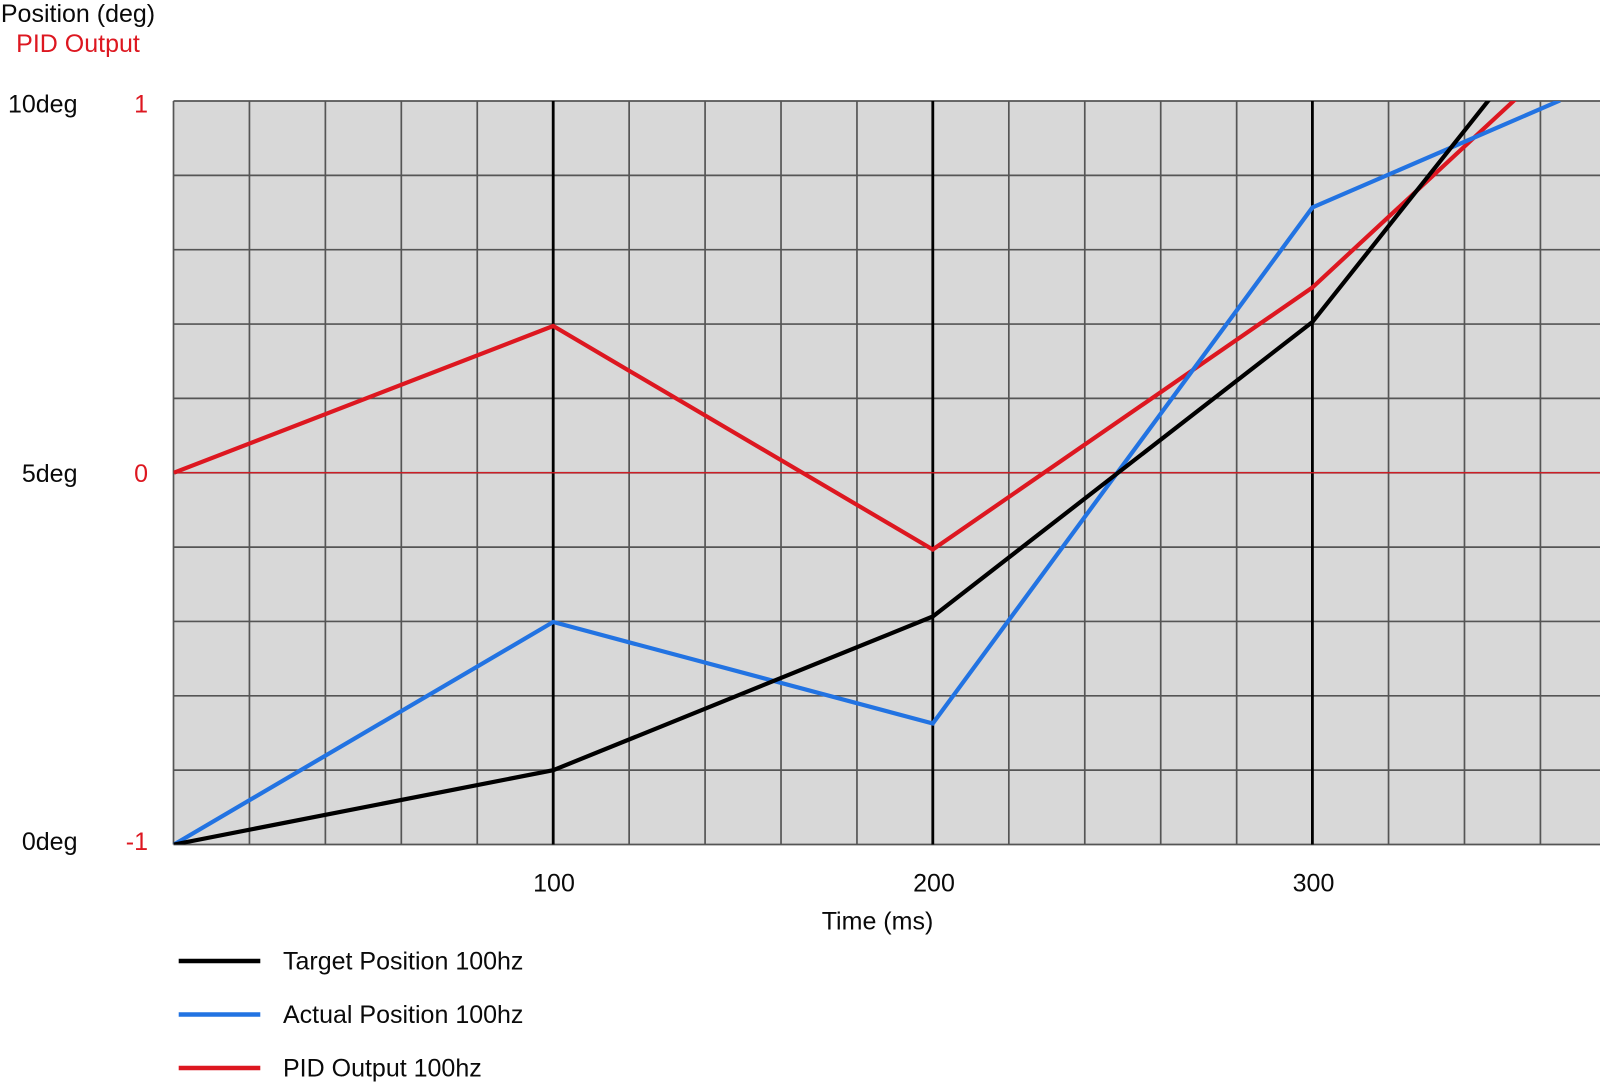 Image resolution: width=1600 pixels, height=1083 pixels. I want to click on svg-text: 100, so click(554, 884).